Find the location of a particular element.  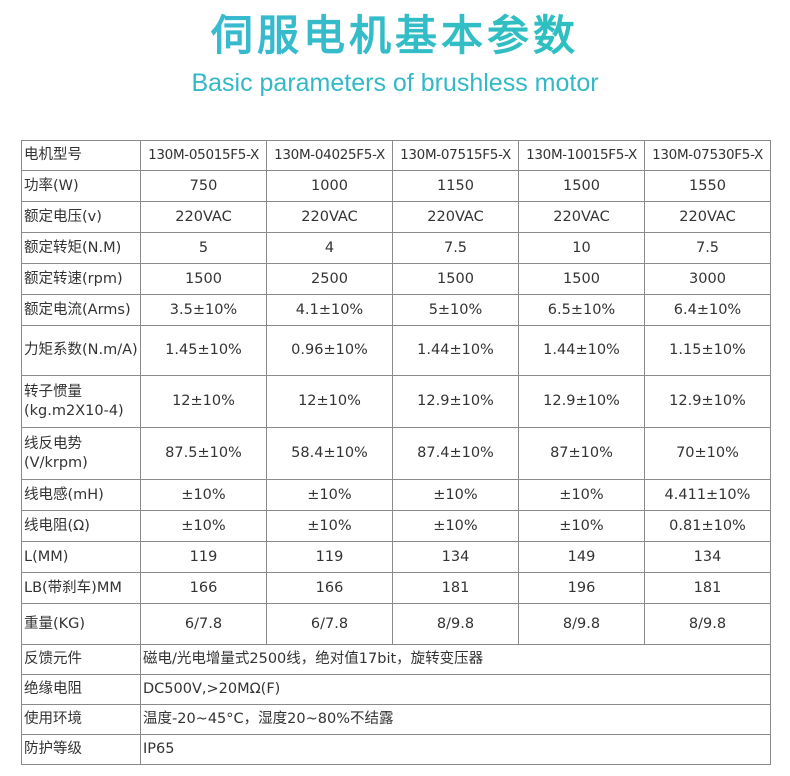

value-cell: 1150 is located at coordinates (455, 186).